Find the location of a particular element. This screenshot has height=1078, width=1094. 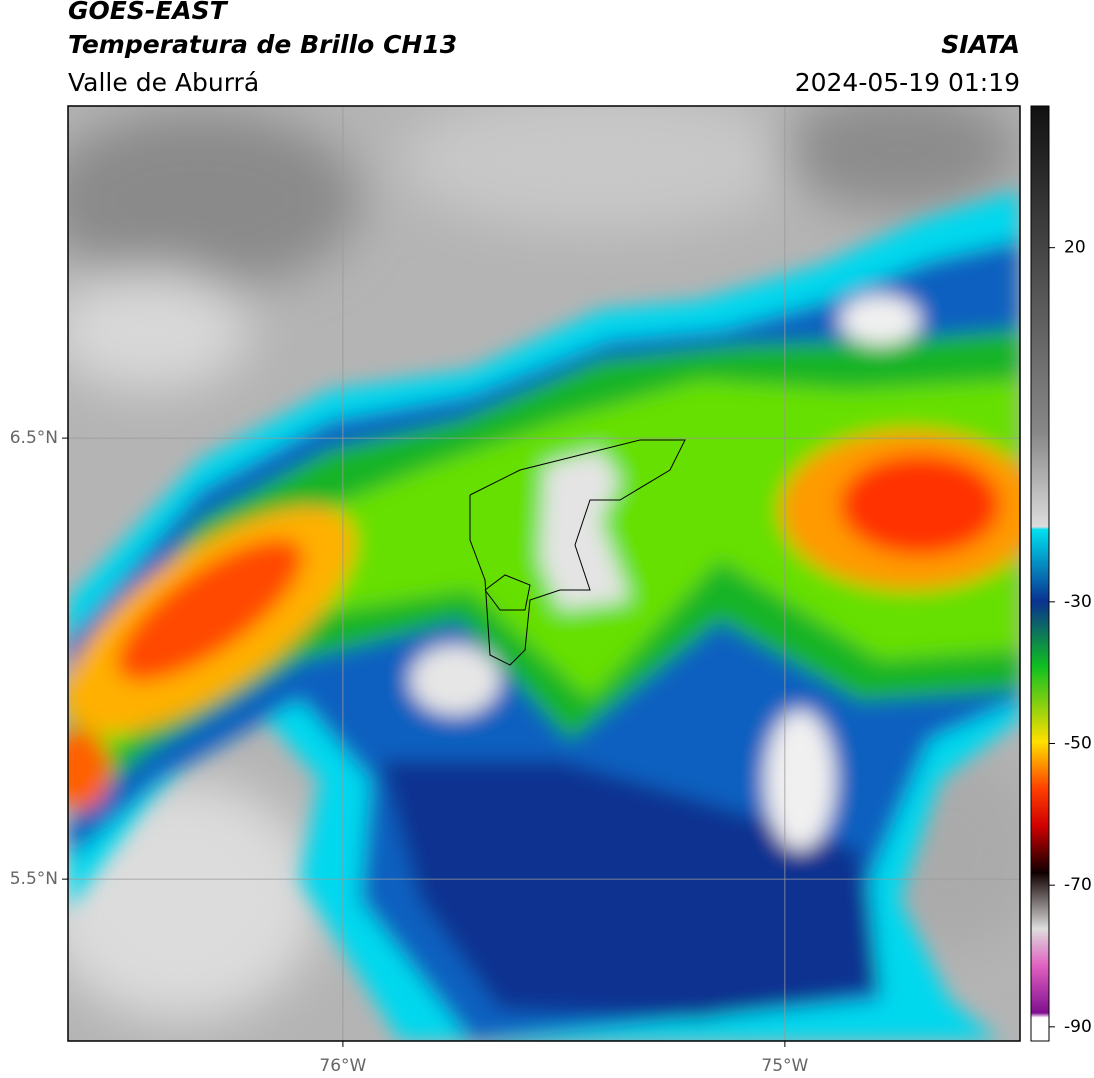

source: SIATA is located at coordinates (980, 44).